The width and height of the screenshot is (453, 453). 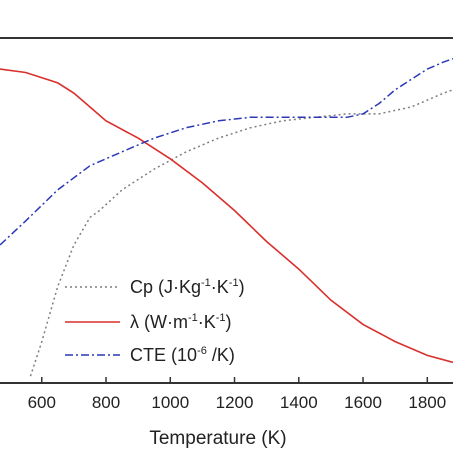 What do you see at coordinates (163, 355) in the screenshot?
I see `legend-label-part: CTE (10` at bounding box center [163, 355].